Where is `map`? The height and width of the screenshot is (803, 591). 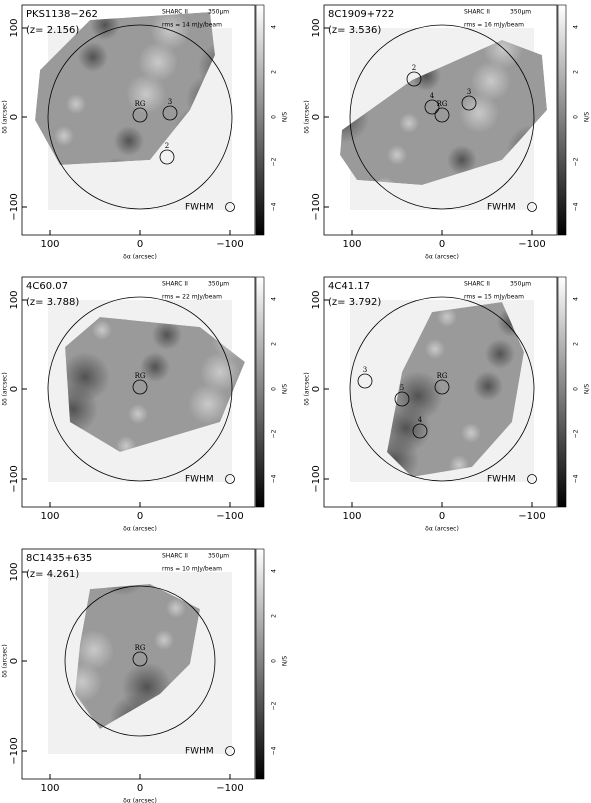 map is located at coordinates (155, 384).